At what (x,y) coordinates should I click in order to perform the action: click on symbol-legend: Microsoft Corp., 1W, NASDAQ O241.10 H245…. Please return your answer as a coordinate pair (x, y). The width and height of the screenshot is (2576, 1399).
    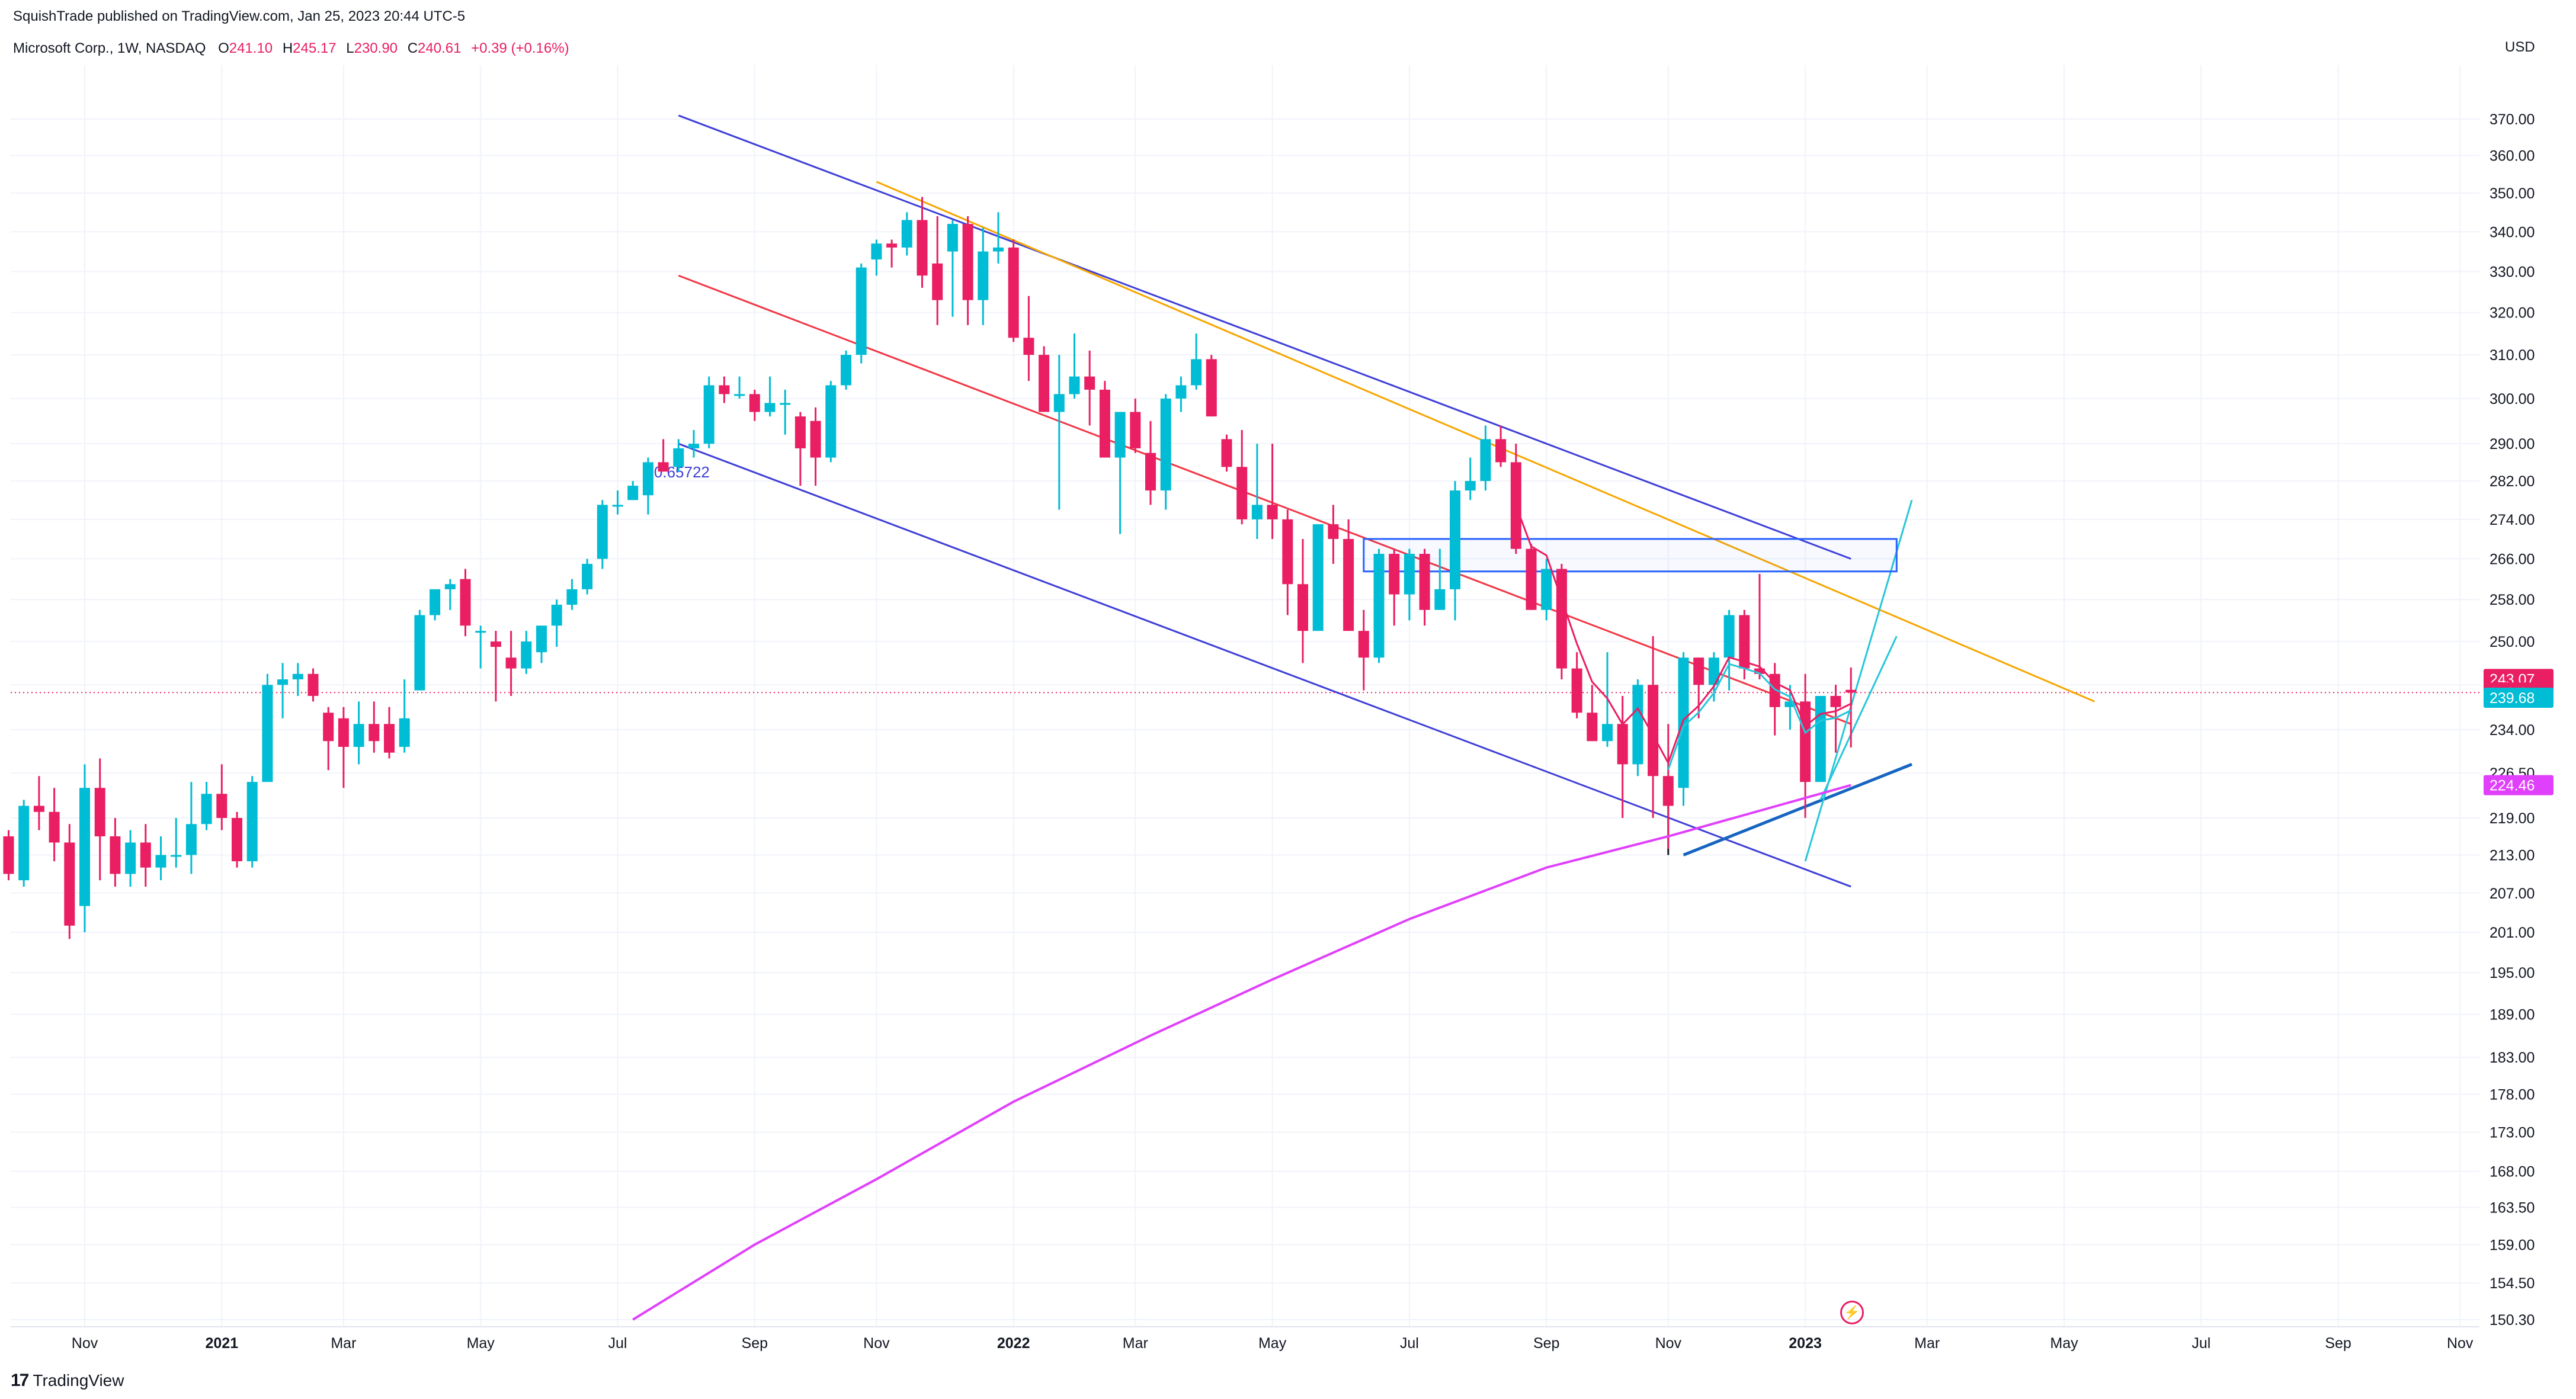
    Looking at the image, I should click on (291, 49).